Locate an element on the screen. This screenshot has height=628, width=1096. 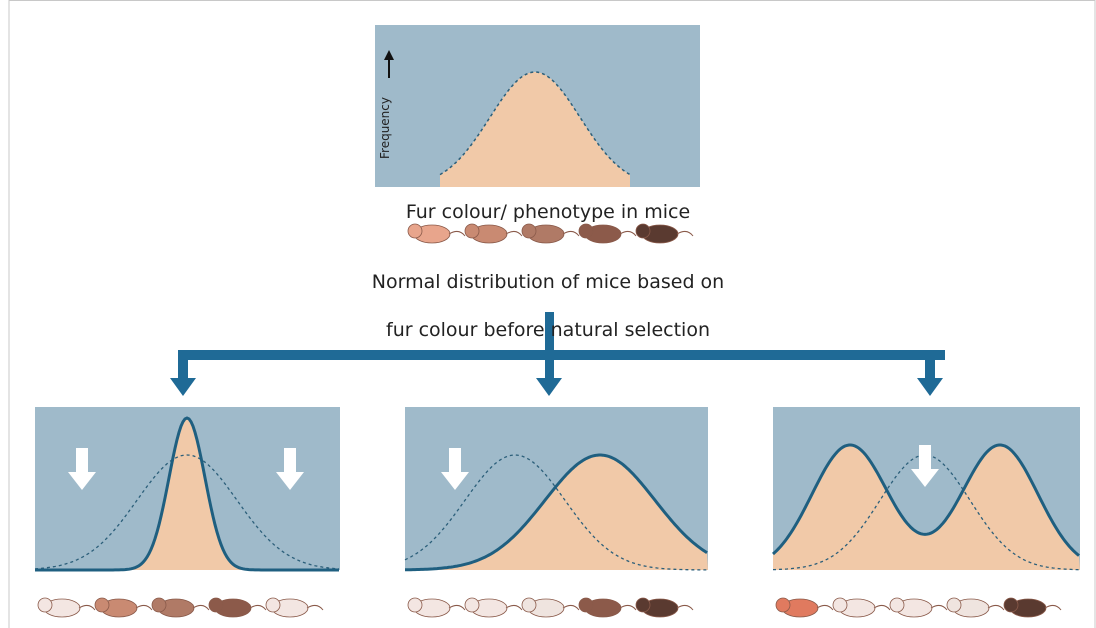
x-axis-label: Fur colour/ phenotype in mice is located at coordinates (548, 212).